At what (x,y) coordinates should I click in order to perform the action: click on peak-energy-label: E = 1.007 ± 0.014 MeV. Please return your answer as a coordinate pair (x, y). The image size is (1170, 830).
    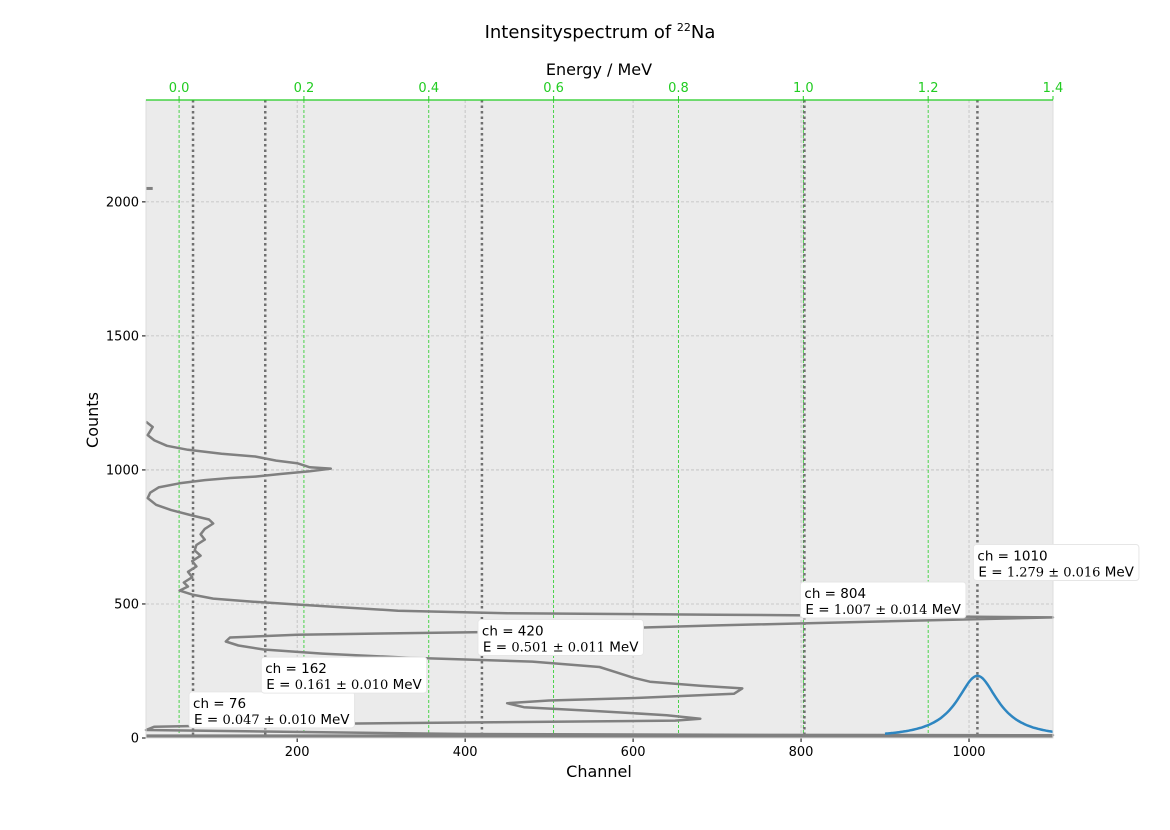
    Looking at the image, I should click on (883, 610).